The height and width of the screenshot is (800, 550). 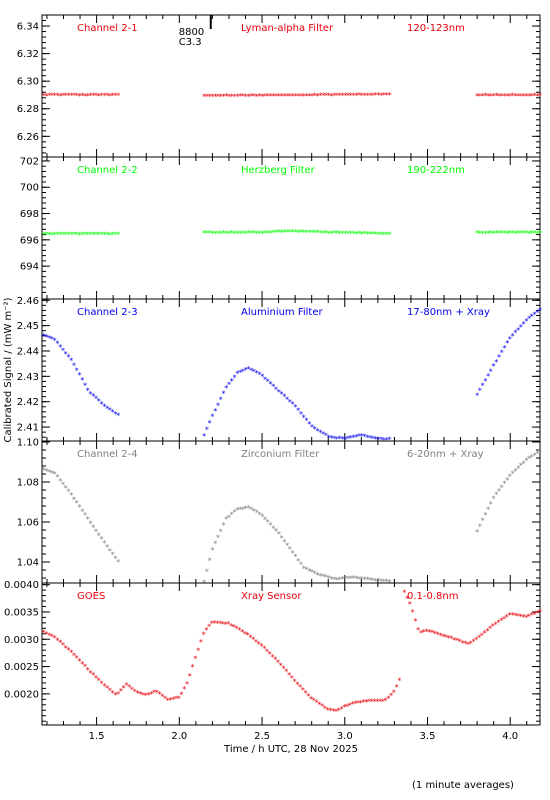 What do you see at coordinates (262, 736) in the screenshot?
I see `x-tick-label: 2.5` at bounding box center [262, 736].